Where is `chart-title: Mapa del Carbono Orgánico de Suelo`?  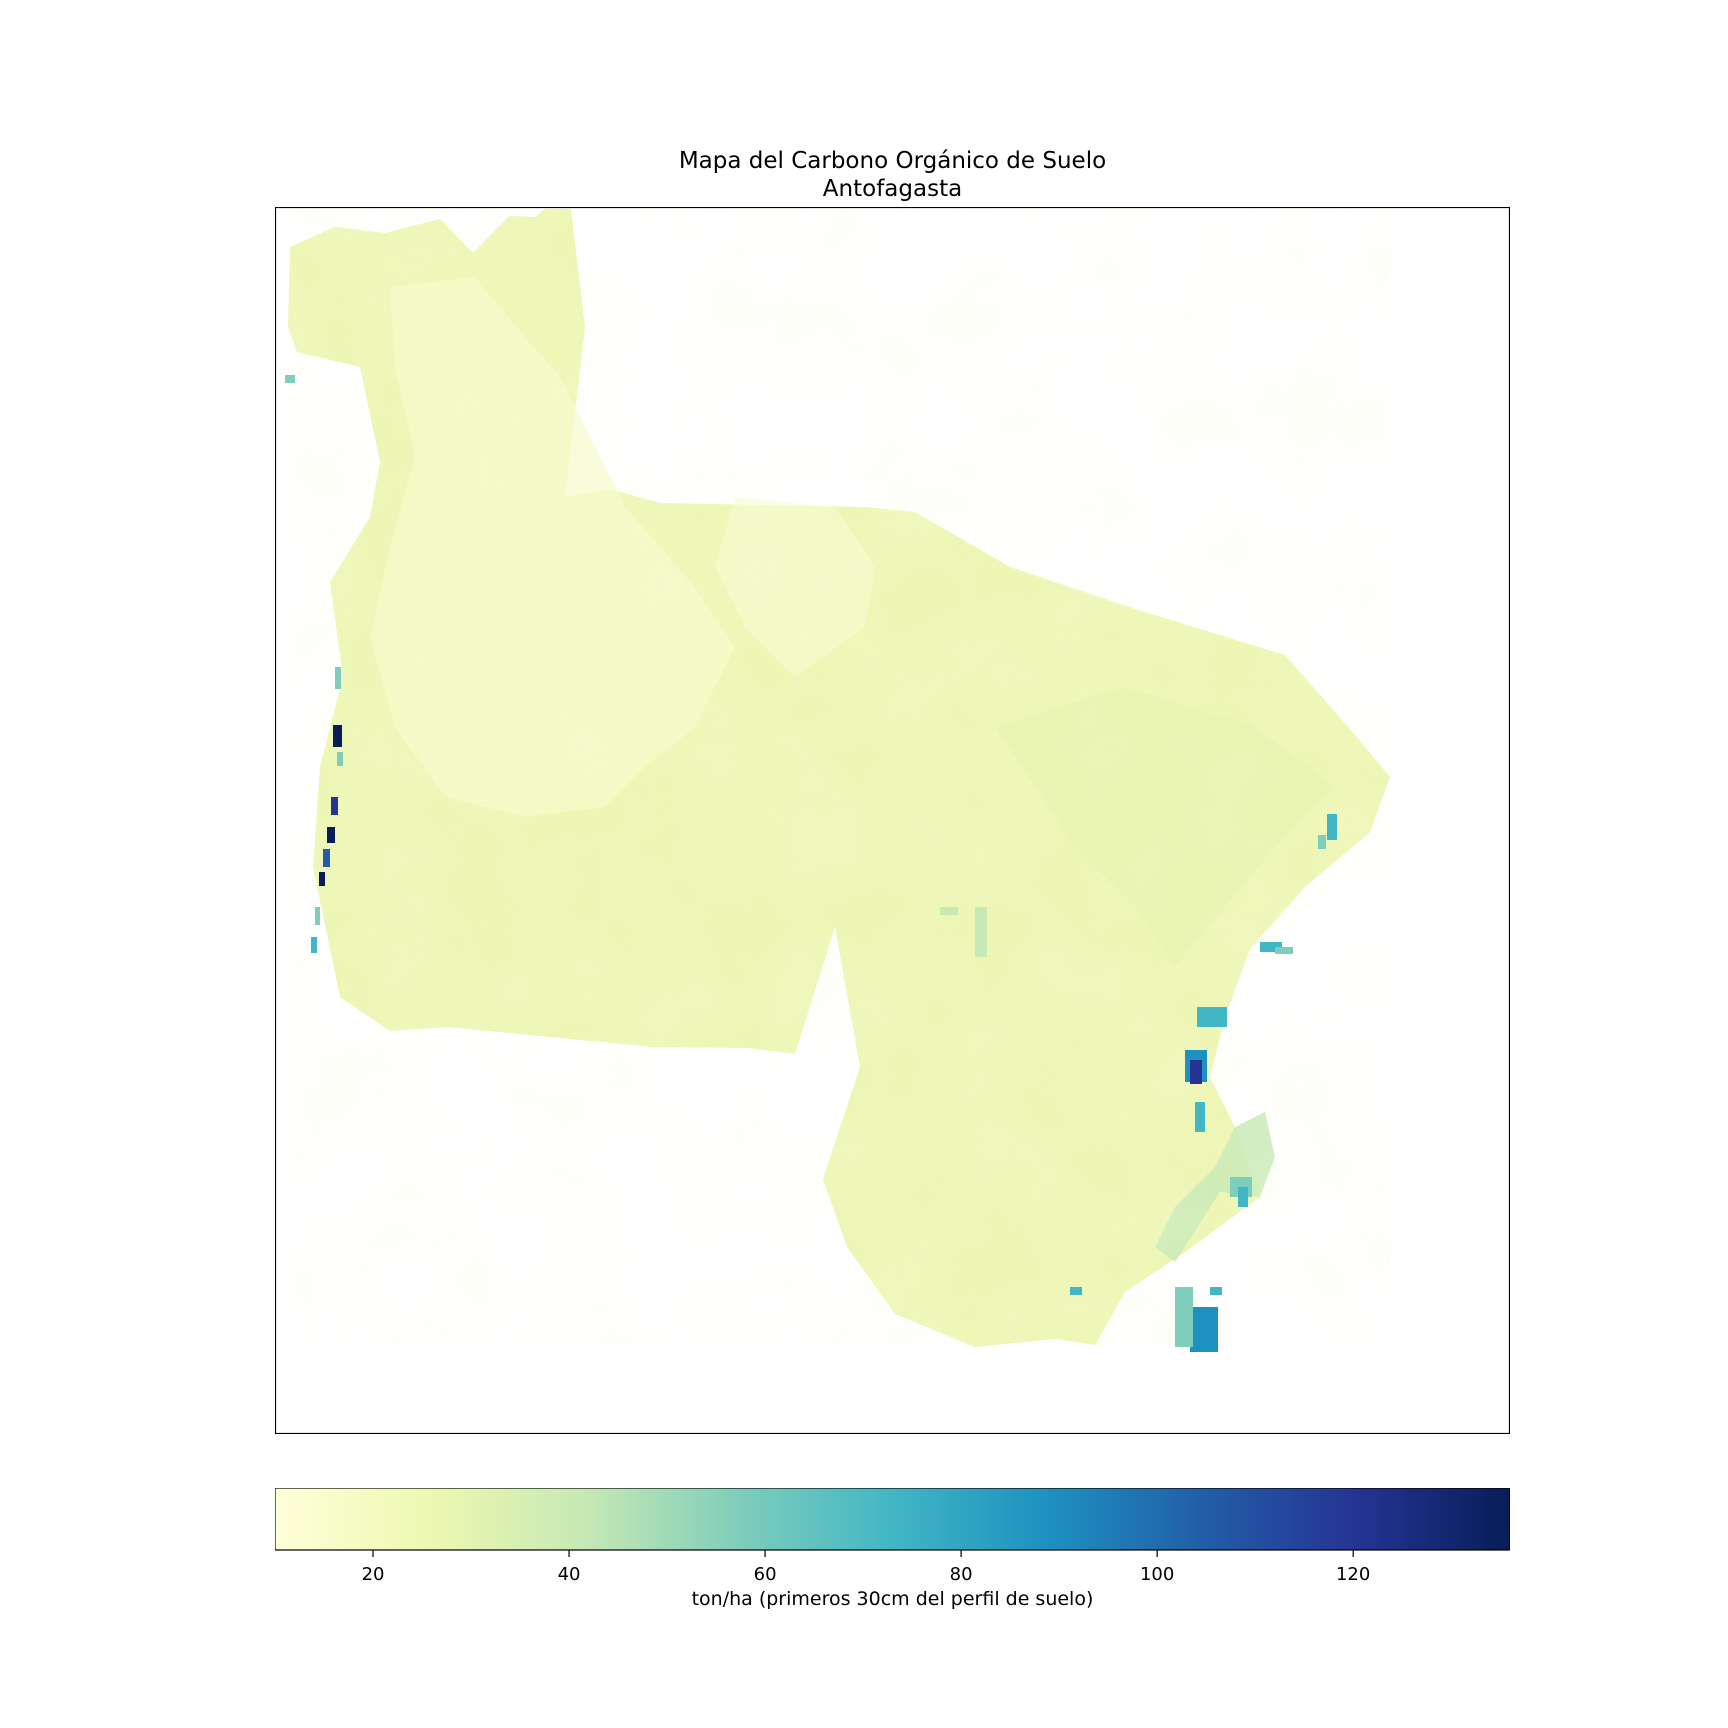
chart-title: Mapa del Carbono Orgánico de Suelo is located at coordinates (892, 161).